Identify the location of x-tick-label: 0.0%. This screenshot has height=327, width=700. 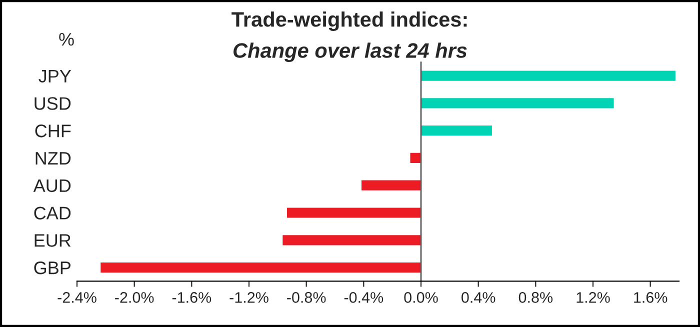
(421, 297).